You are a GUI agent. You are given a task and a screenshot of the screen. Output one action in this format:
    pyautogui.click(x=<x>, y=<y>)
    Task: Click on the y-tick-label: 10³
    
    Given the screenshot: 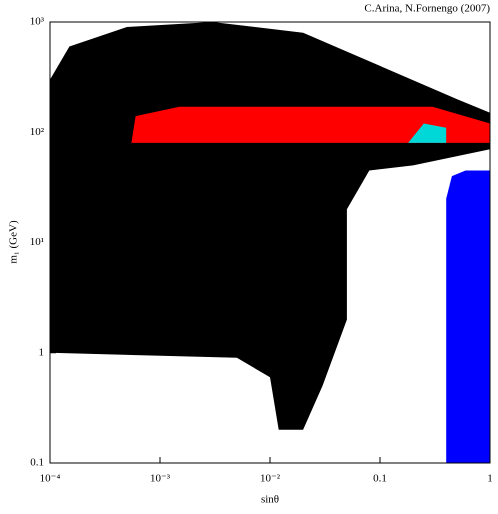 What is the action you would take?
    pyautogui.click(x=37, y=22)
    